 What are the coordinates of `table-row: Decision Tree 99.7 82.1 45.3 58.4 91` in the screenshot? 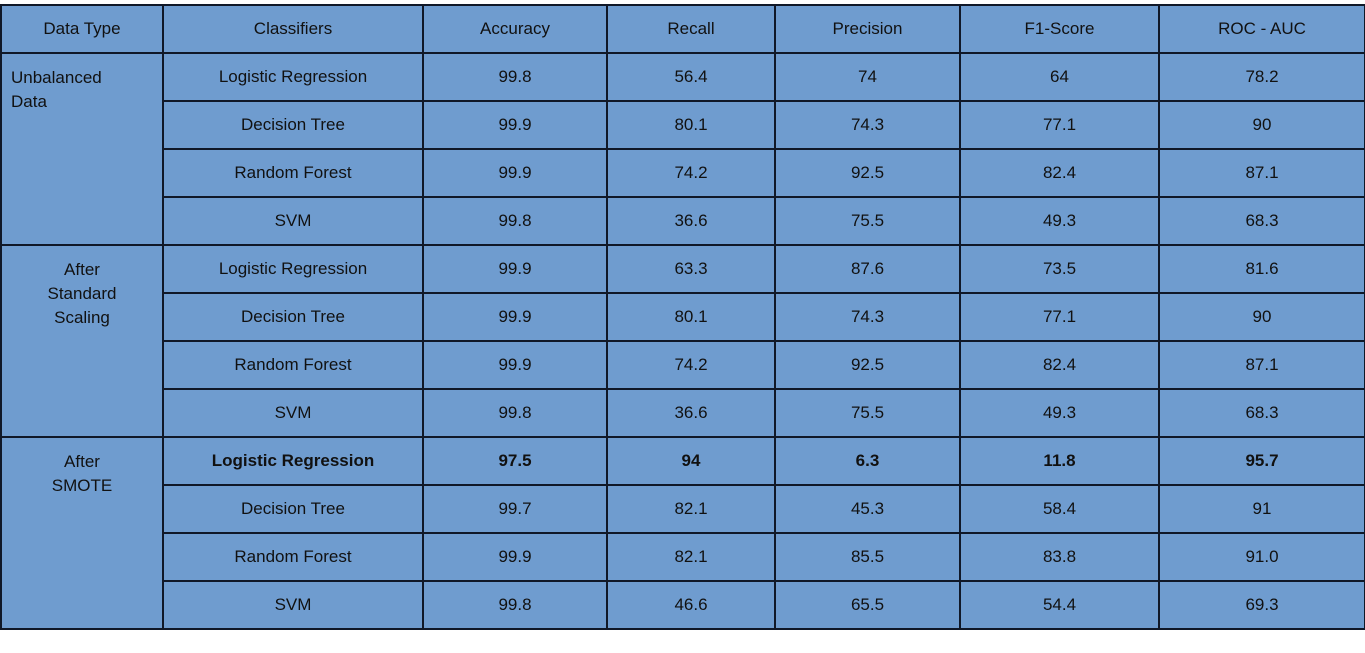 It's located at (683, 509).